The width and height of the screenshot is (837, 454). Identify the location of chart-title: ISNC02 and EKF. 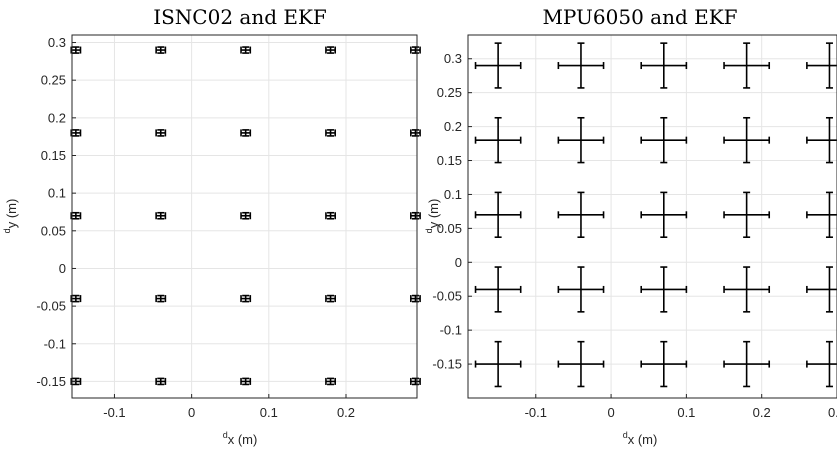
(240, 17).